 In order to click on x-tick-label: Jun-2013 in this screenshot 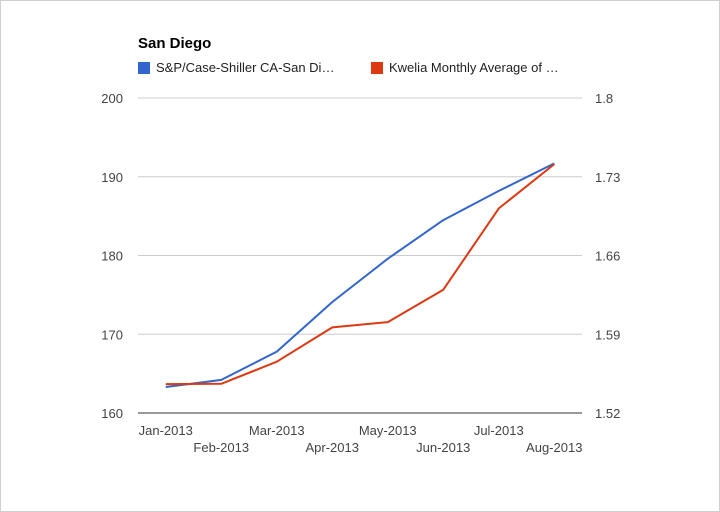, I will do `click(443, 447)`.